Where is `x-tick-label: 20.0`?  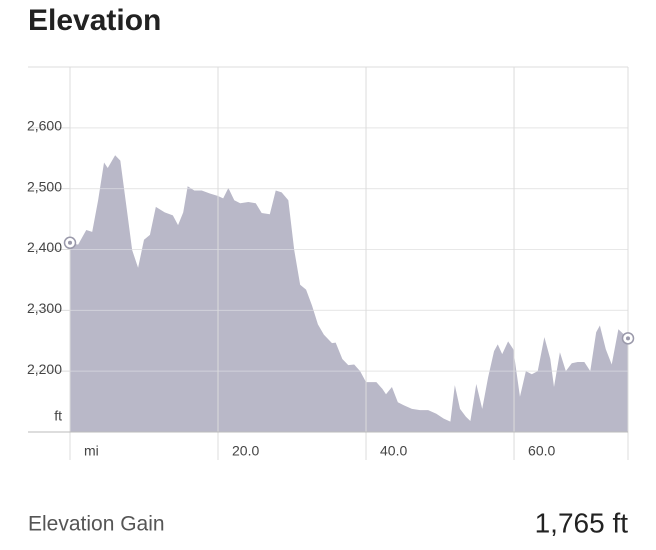 x-tick-label: 20.0 is located at coordinates (245, 451).